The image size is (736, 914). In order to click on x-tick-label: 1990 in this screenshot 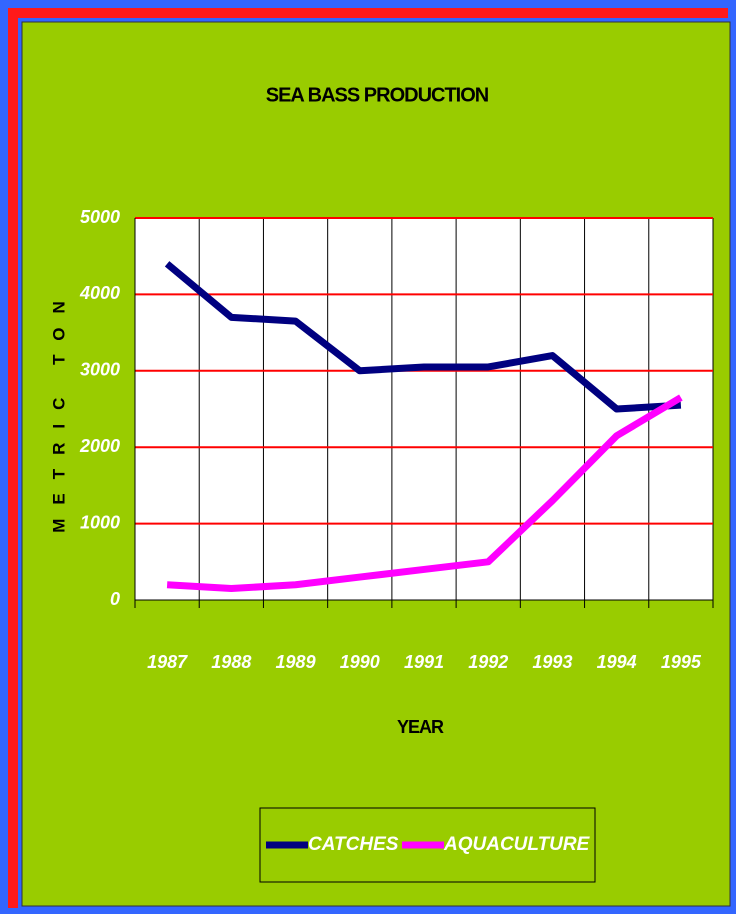, I will do `click(360, 662)`.